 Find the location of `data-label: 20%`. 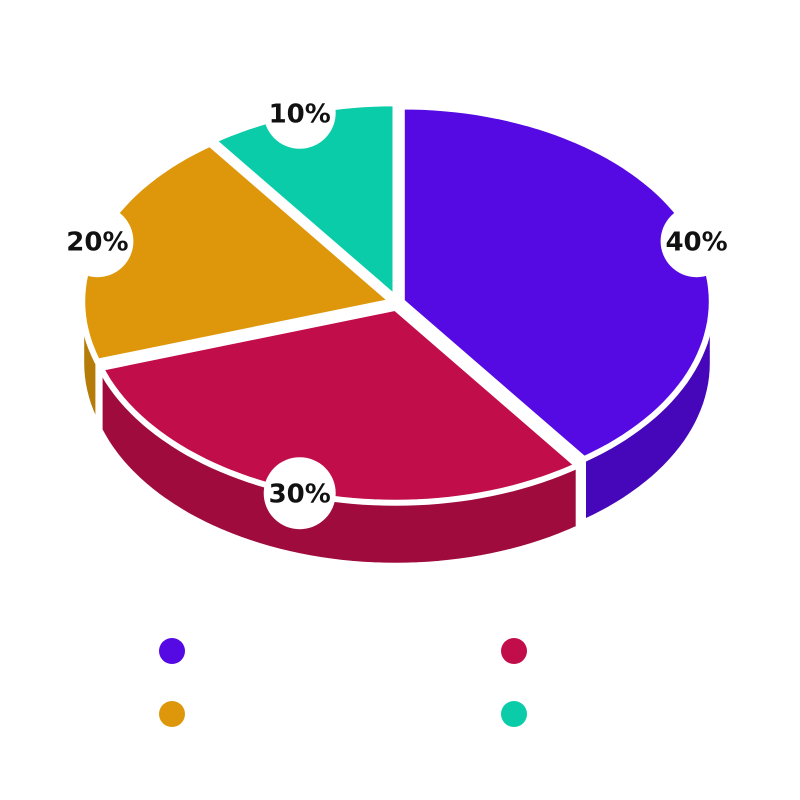

data-label: 20% is located at coordinates (97, 243).